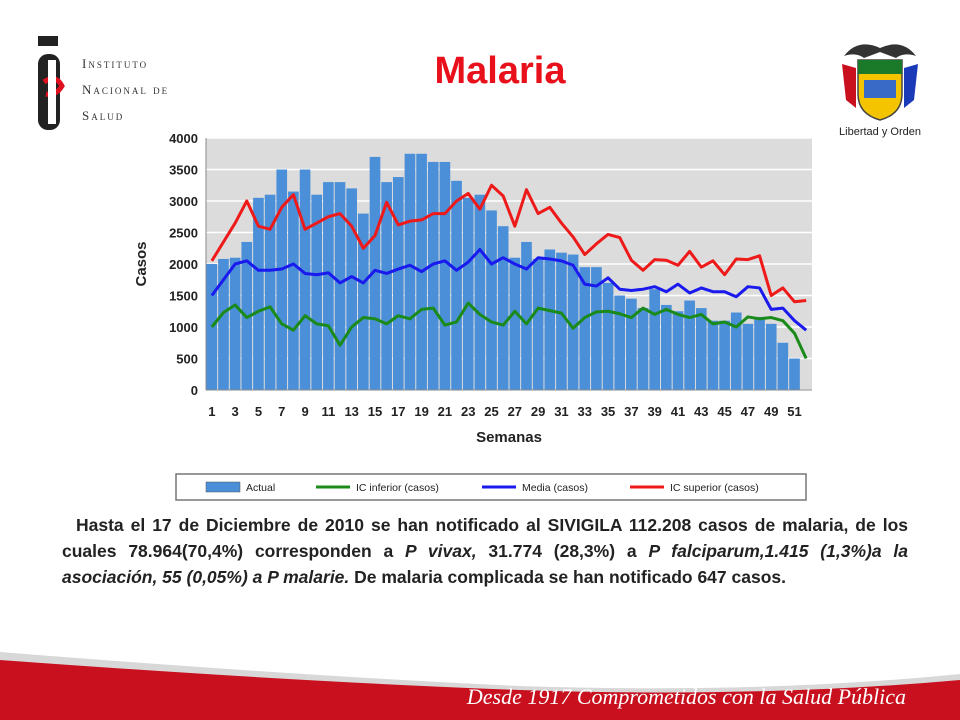 The height and width of the screenshot is (720, 960). I want to click on x-tick-label: 49, so click(771, 411).